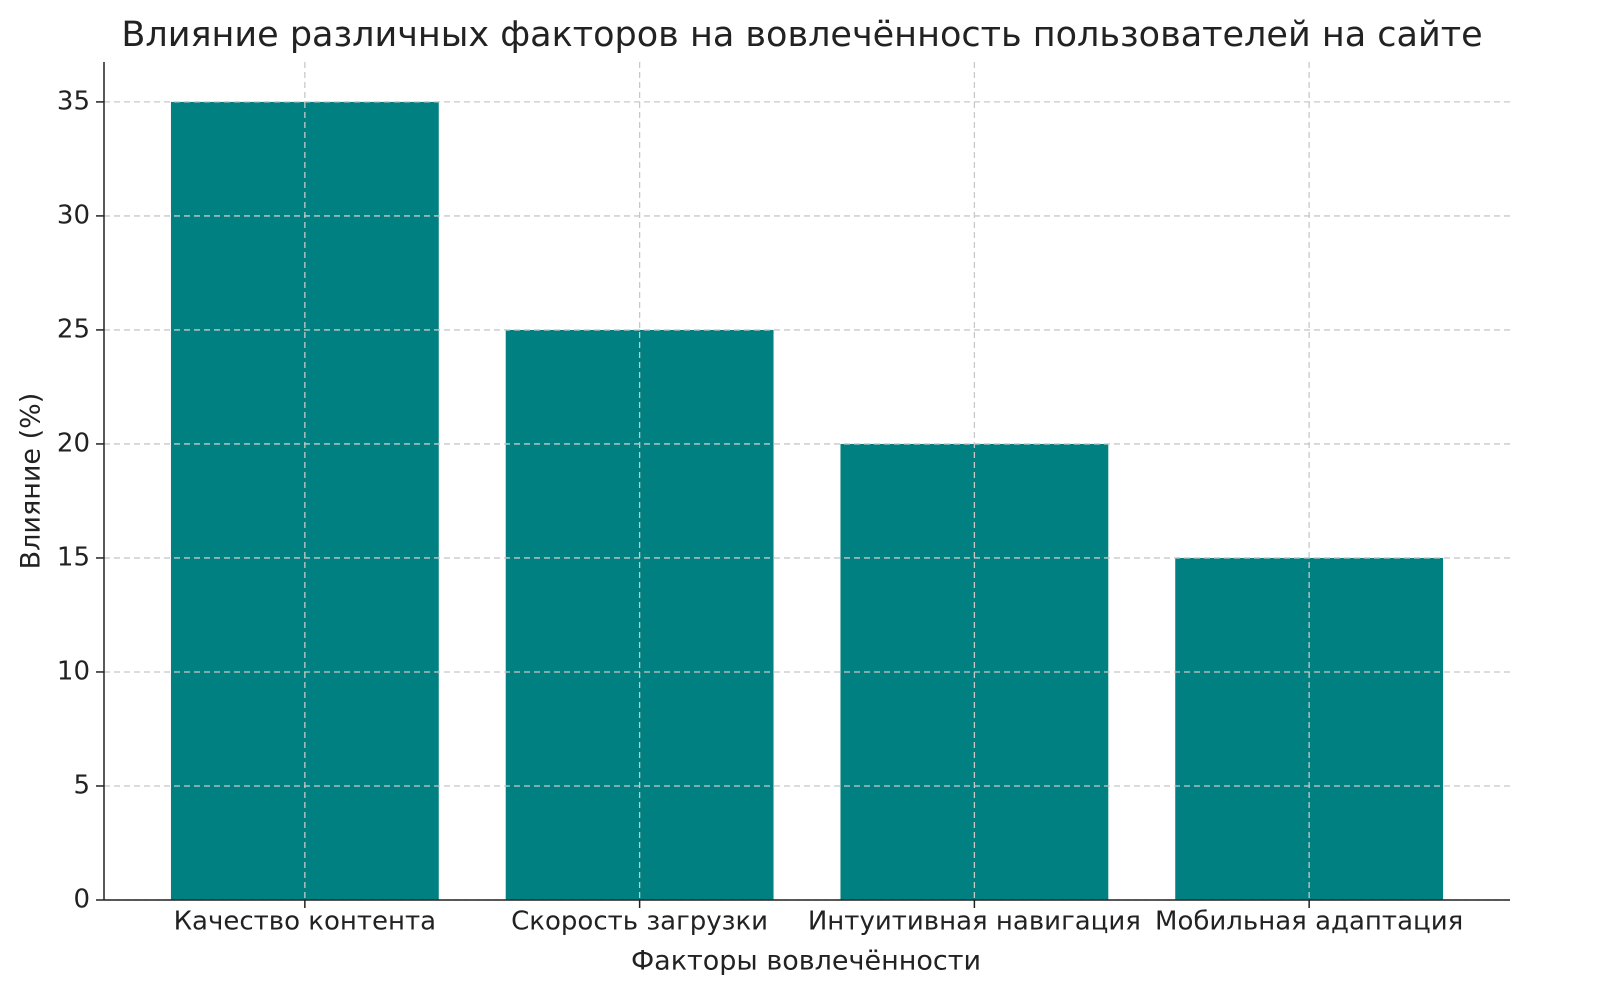 This screenshot has width=1600, height=992. What do you see at coordinates (73, 671) in the screenshot?
I see `y-tick-label: 10` at bounding box center [73, 671].